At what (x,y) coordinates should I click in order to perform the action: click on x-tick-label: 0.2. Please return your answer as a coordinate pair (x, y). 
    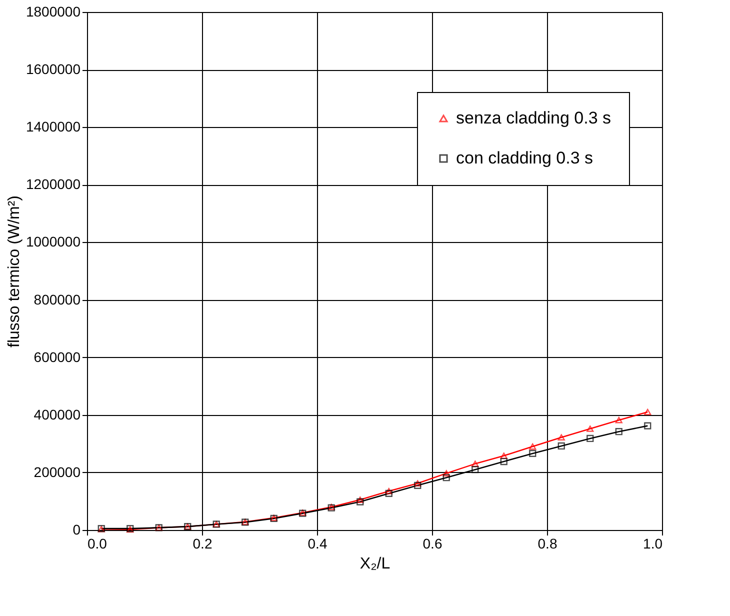
    Looking at the image, I should click on (202, 544).